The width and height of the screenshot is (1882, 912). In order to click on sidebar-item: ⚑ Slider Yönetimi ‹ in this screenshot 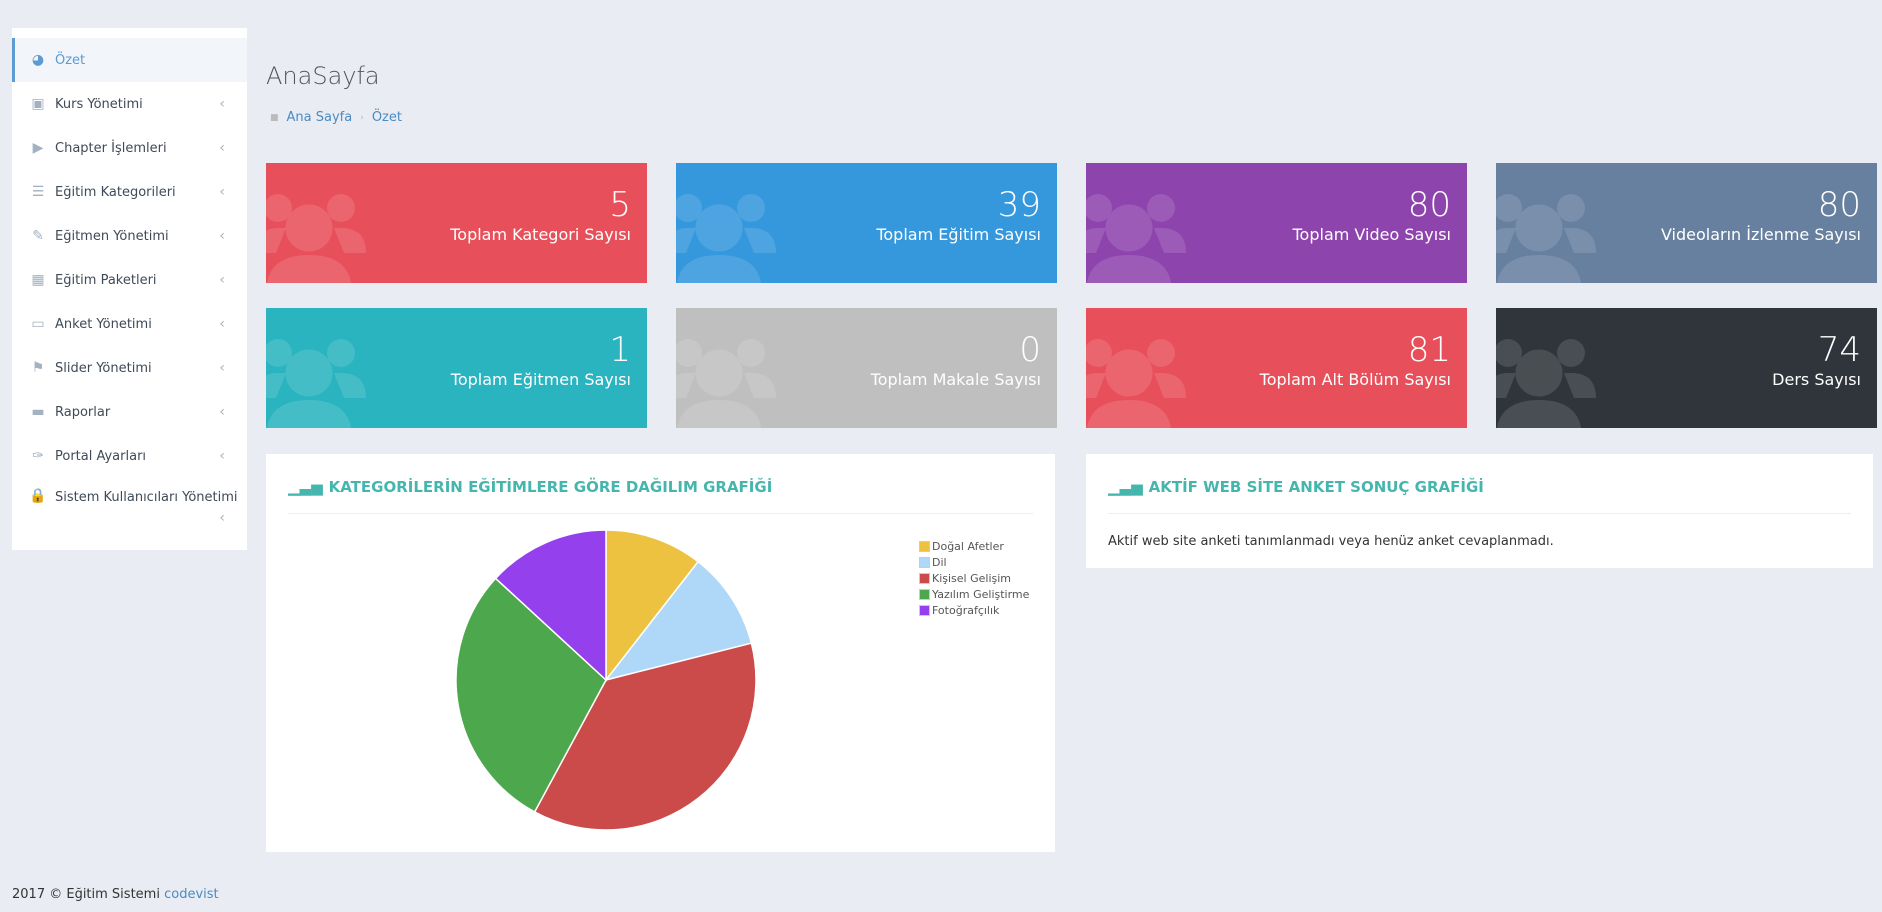, I will do `click(129, 368)`.